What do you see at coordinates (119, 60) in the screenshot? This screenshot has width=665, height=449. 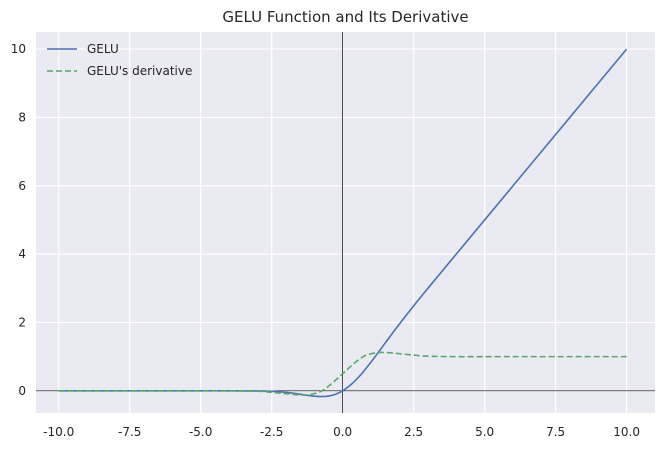 I see `legend: GELU GELU's derivative` at bounding box center [119, 60].